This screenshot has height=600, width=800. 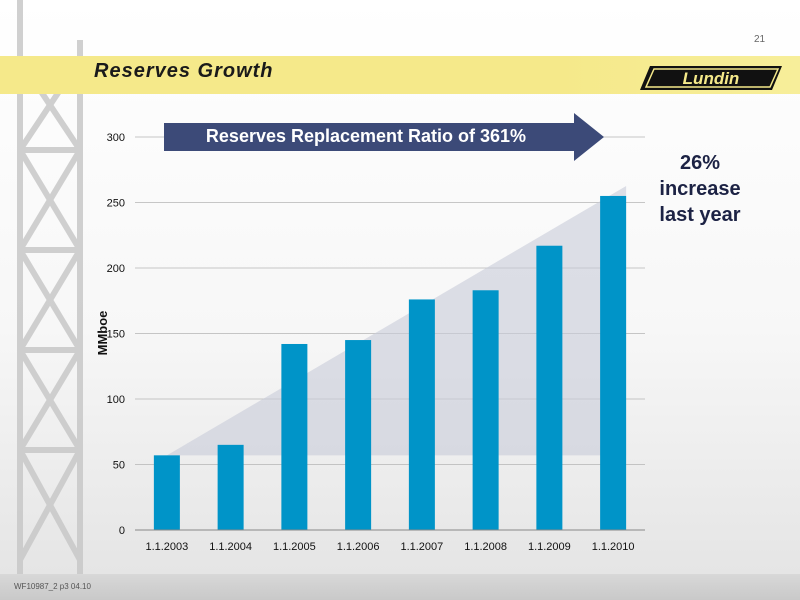 What do you see at coordinates (102, 333) in the screenshot?
I see `y-axis-label: MMboe` at bounding box center [102, 333].